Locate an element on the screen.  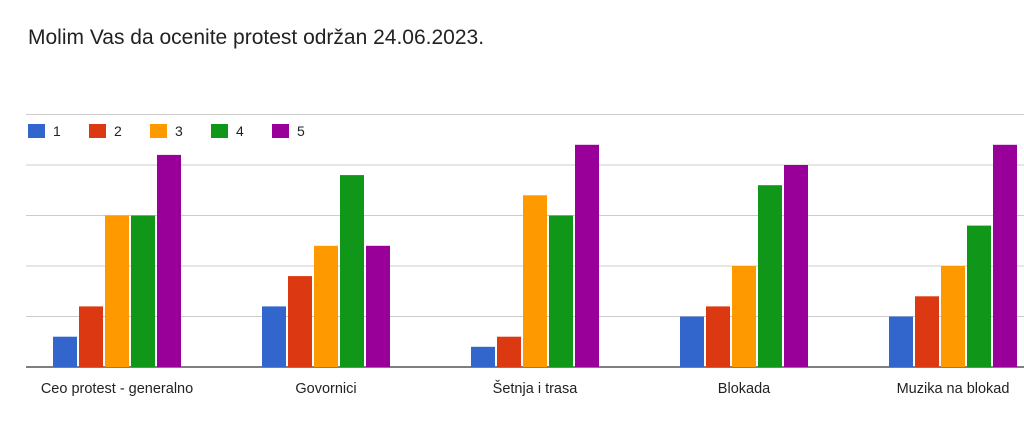
category-label: Govornici is located at coordinates (325, 389).